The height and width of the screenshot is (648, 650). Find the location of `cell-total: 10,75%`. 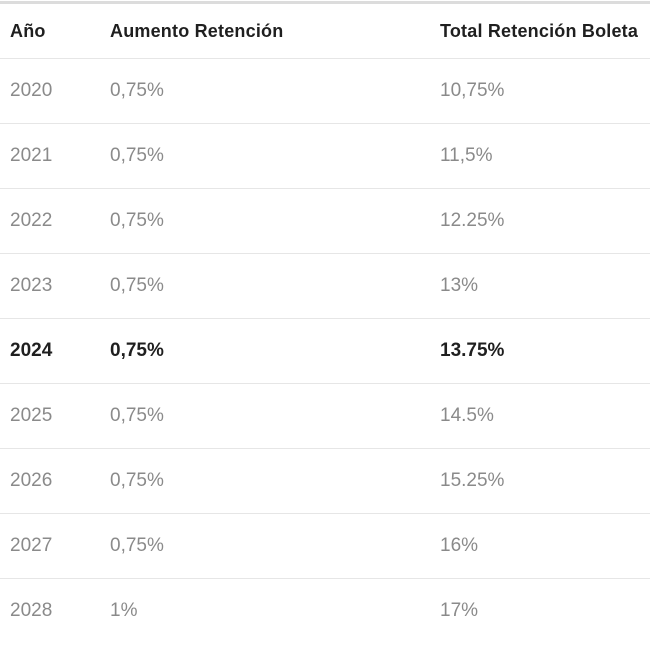

cell-total: 10,75% is located at coordinates (472, 90).